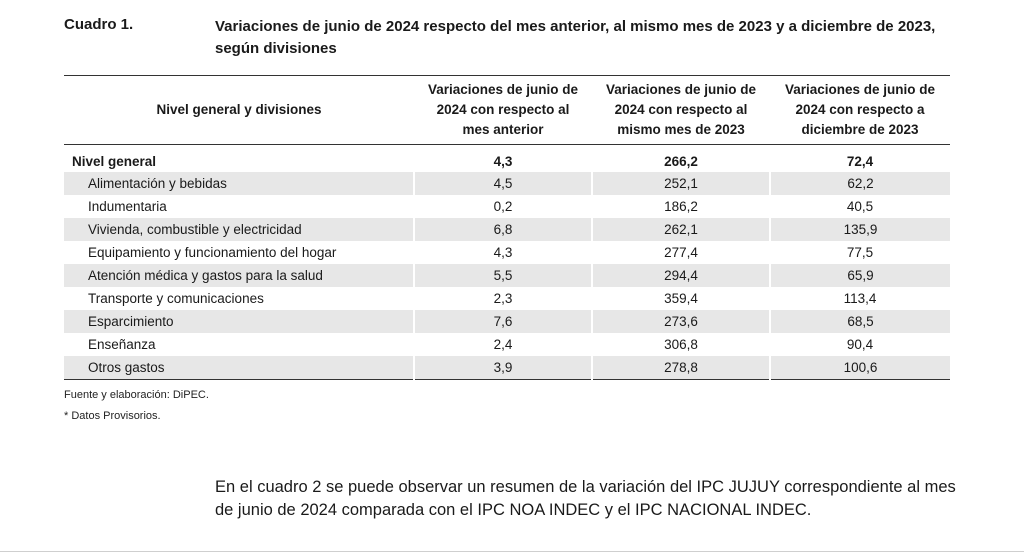  I want to click on cell-division: Vivienda, combustible y electricidad, so click(239, 229).